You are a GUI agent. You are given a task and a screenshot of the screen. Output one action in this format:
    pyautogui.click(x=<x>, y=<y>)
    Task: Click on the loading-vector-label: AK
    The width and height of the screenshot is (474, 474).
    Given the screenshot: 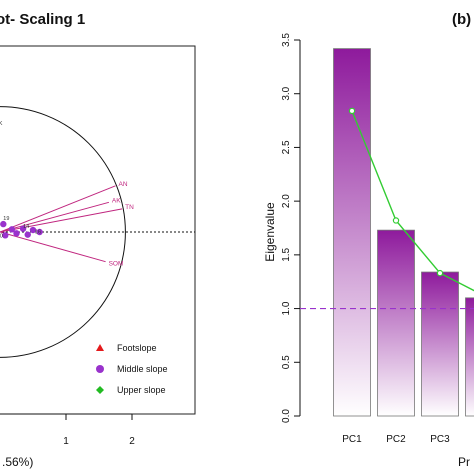 What is the action you would take?
    pyautogui.click(x=116, y=200)
    